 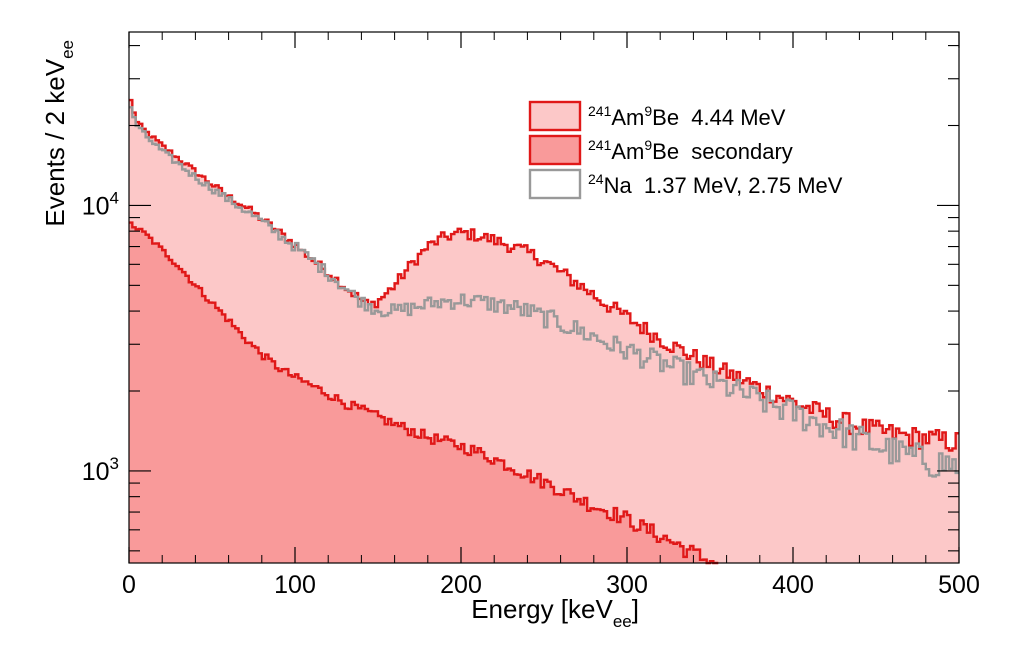 I want to click on x-tick-label: 400, so click(x=793, y=585).